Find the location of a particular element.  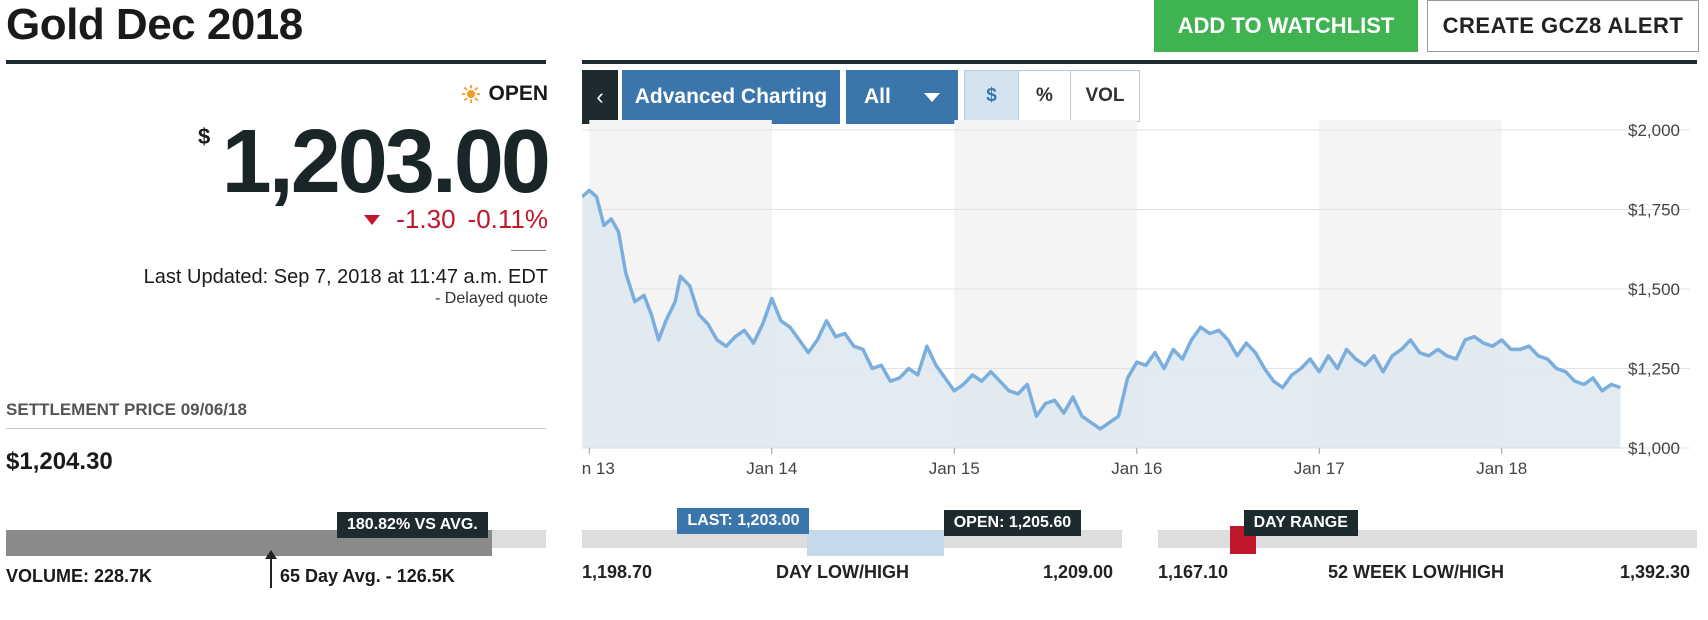

open-price-tag: OPEN: 1,205.60 is located at coordinates (1012, 523).